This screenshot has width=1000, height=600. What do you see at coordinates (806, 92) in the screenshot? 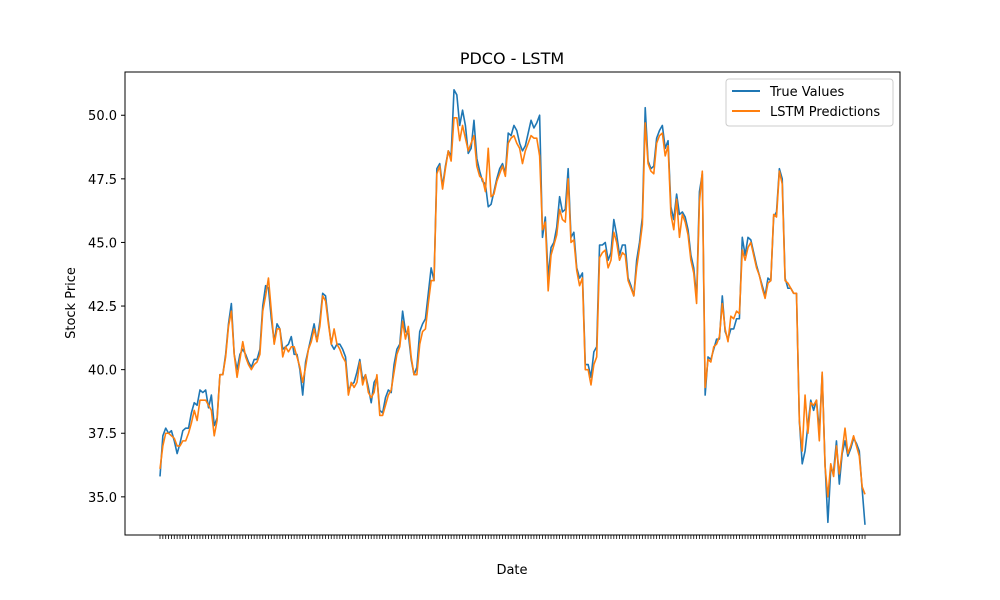
I see `legend-label-true-values: True Values` at bounding box center [806, 92].